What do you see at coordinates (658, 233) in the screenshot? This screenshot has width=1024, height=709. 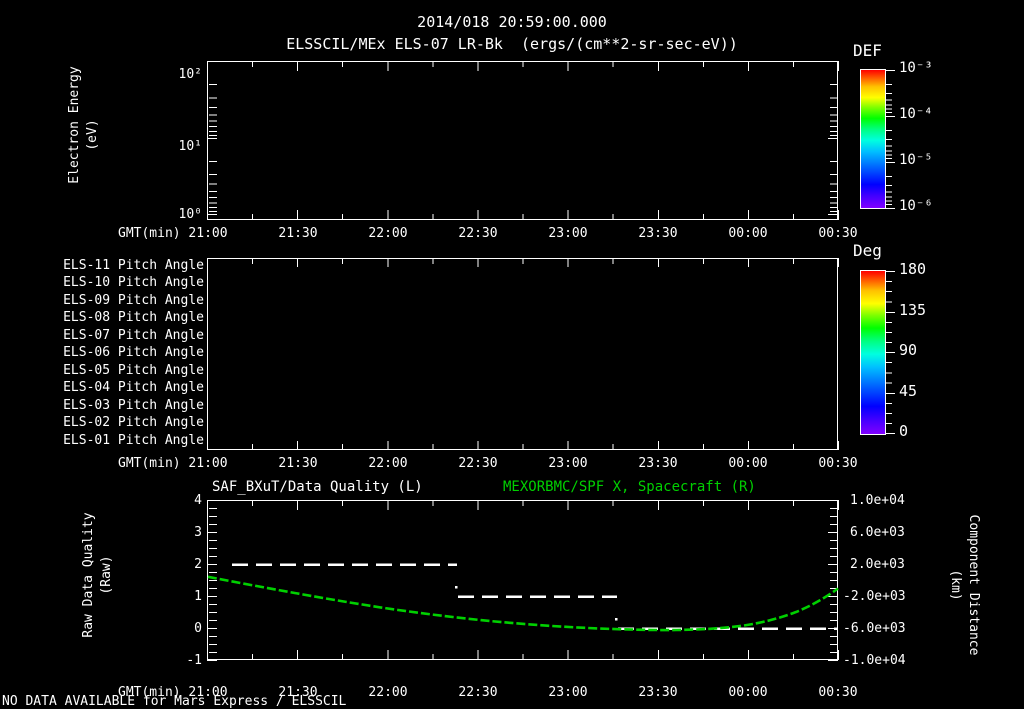 I see `panel1-xtick-5: 23:30` at bounding box center [658, 233].